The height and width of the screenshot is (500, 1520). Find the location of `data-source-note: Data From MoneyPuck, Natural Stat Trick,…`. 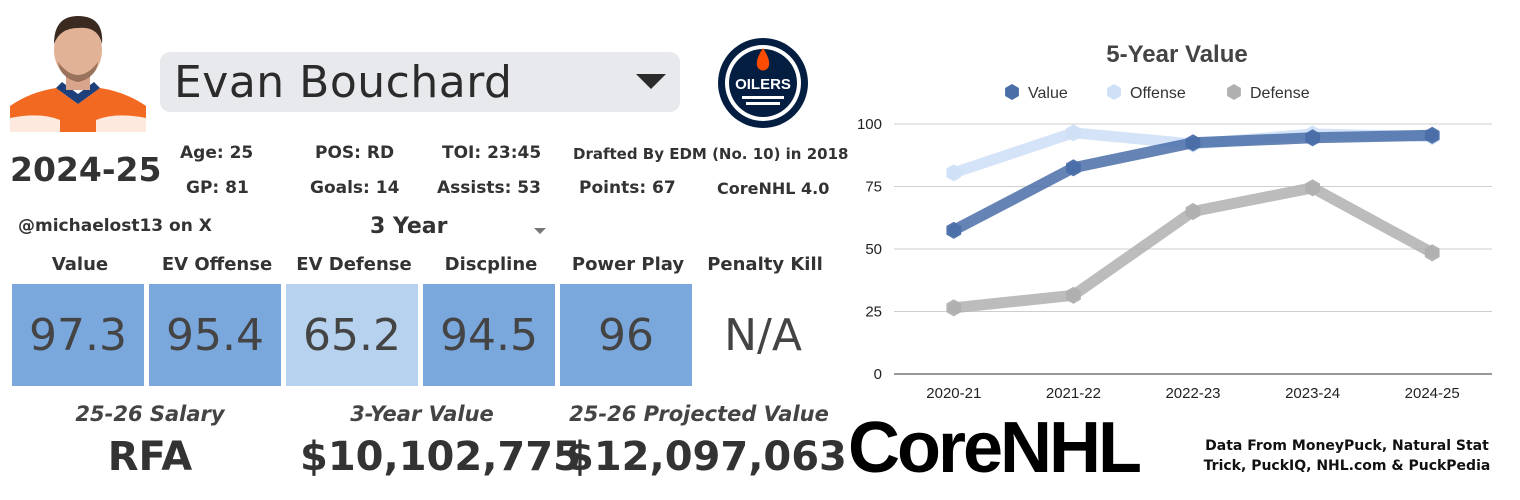

data-source-note: Data From MoneyPuck, Natural Stat Trick,… is located at coordinates (1347, 456).